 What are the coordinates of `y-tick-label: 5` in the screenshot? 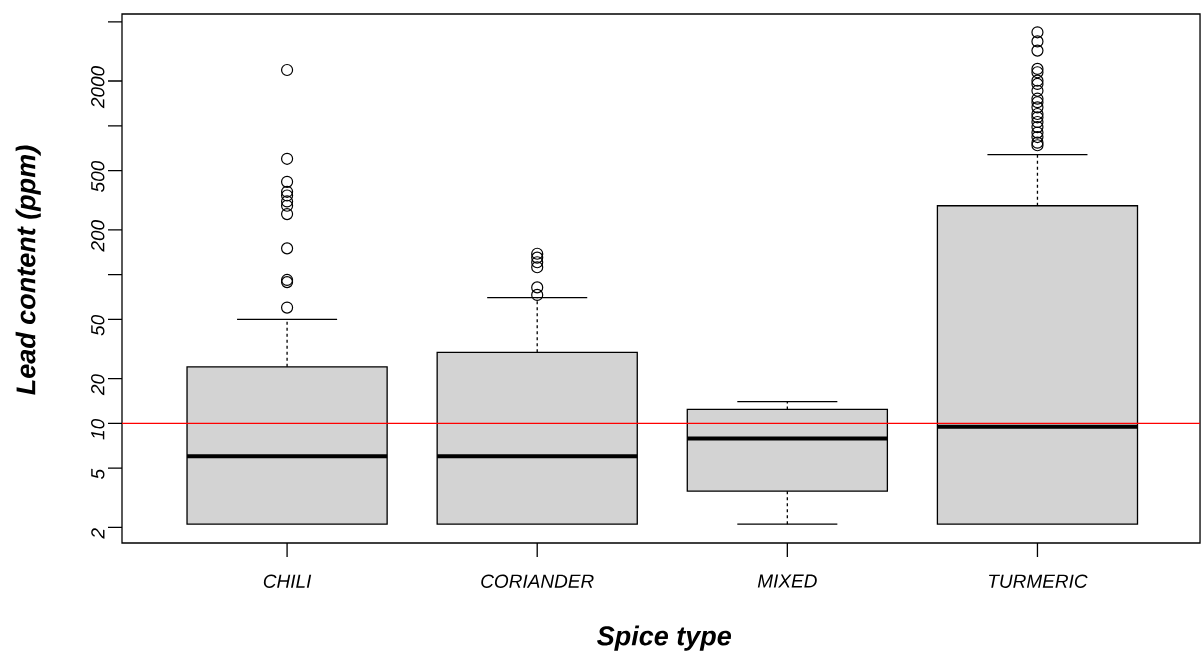 It's located at (98, 474).